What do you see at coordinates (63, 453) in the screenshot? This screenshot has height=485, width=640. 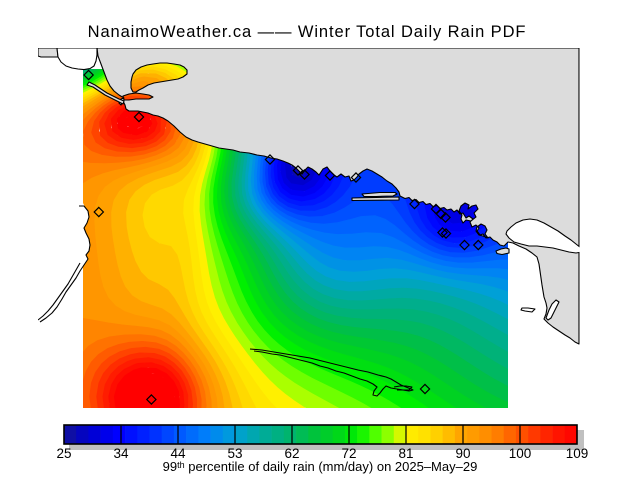 I see `svg-text: 25` at bounding box center [63, 453].